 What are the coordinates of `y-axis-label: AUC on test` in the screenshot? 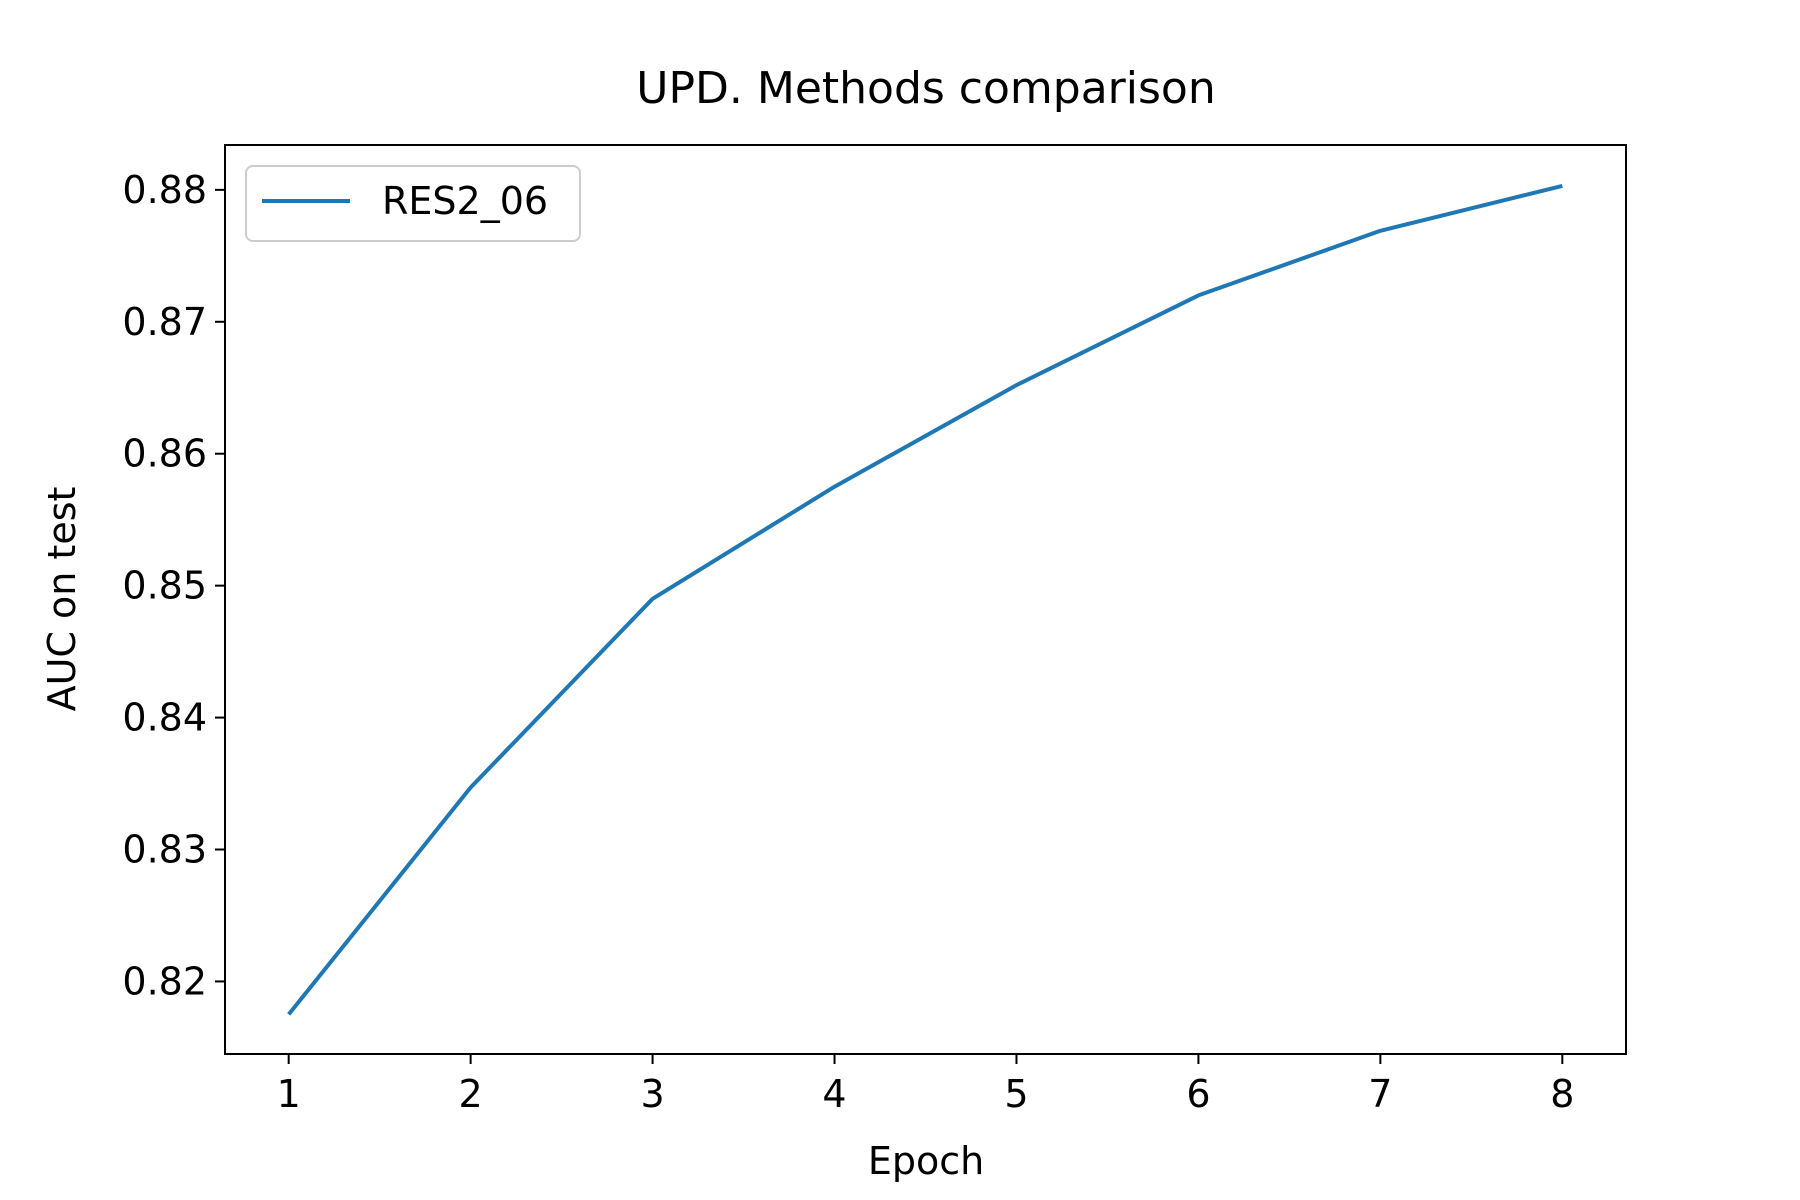 It's located at (62, 599).